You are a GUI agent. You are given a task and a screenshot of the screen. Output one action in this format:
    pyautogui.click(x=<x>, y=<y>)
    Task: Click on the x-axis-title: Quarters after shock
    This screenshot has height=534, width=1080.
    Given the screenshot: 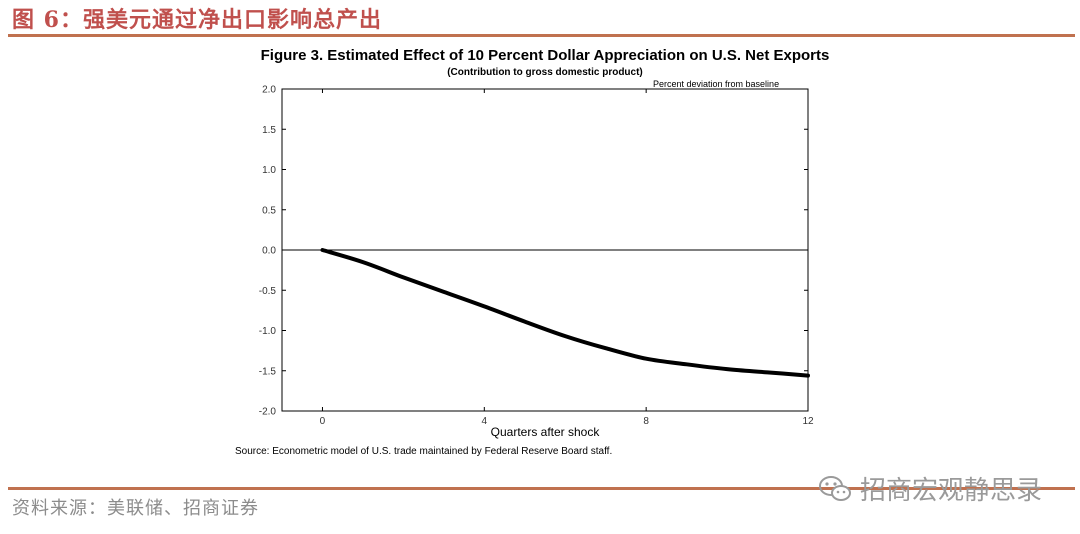 What is the action you would take?
    pyautogui.click(x=546, y=432)
    